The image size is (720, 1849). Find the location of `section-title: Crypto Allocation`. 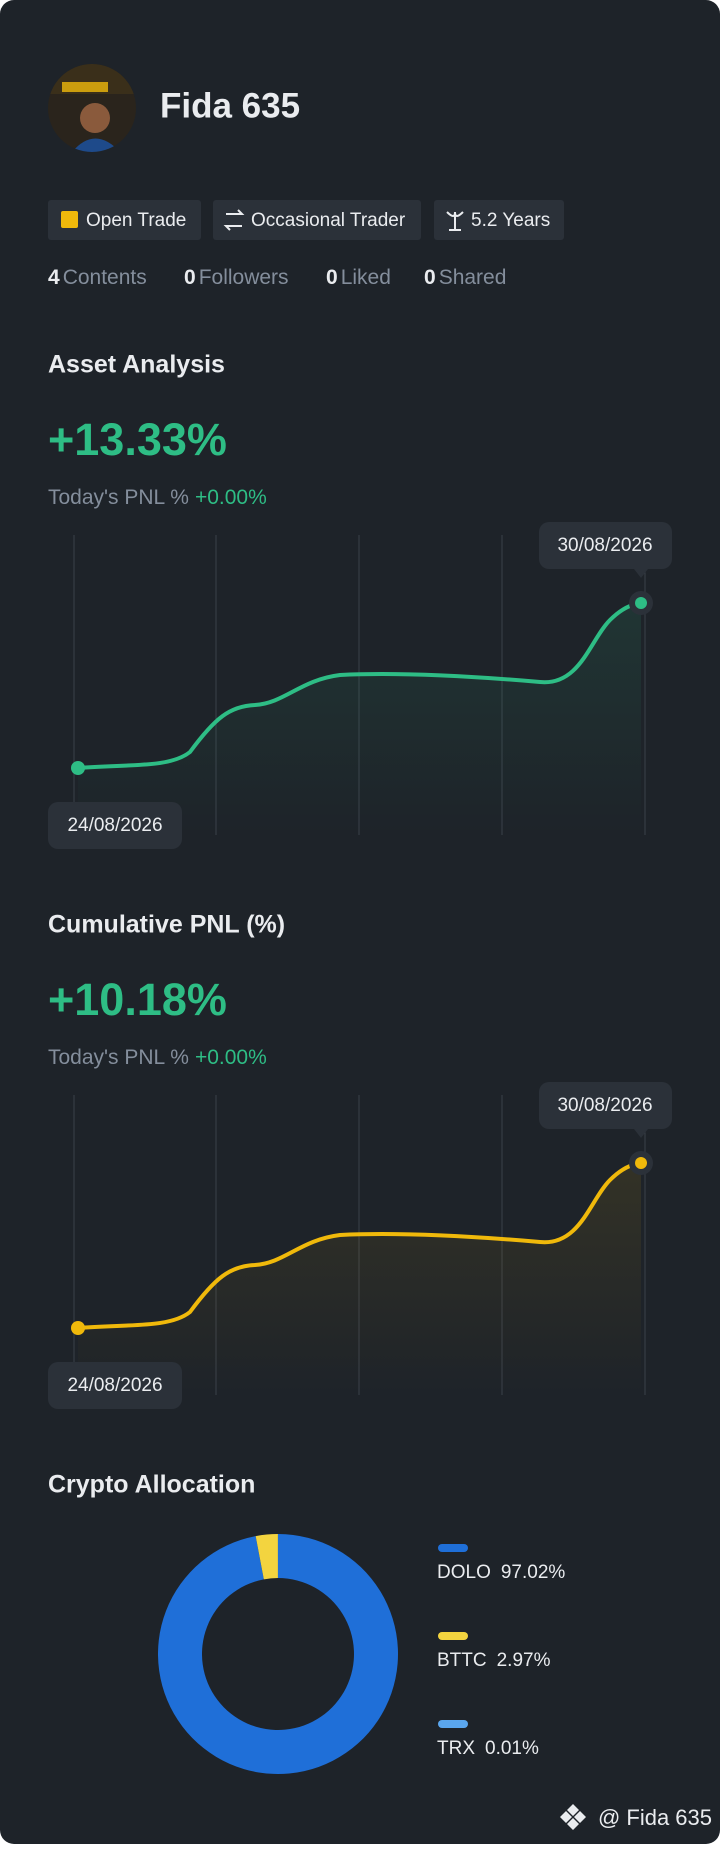

section-title: Crypto Allocation is located at coordinates (151, 1485).